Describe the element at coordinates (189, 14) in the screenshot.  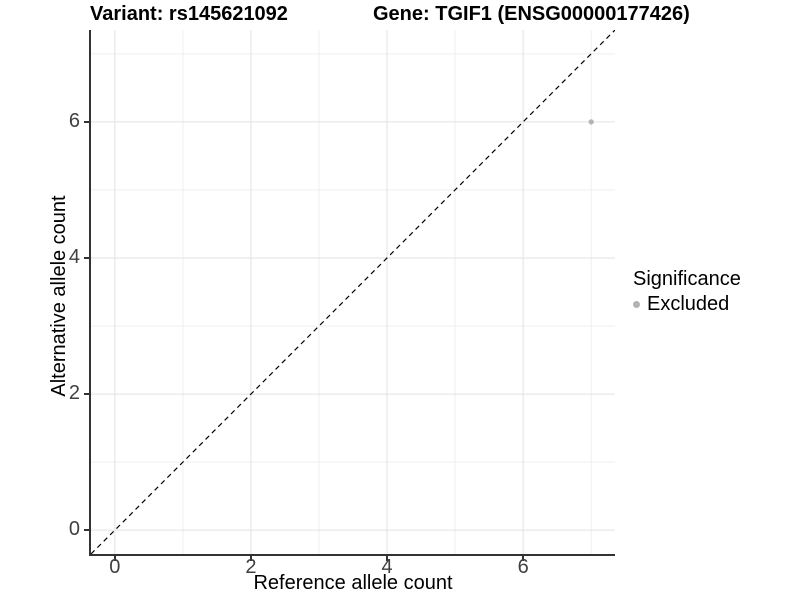
I see `plot-title-variant: Variant: rs145621092` at that location.